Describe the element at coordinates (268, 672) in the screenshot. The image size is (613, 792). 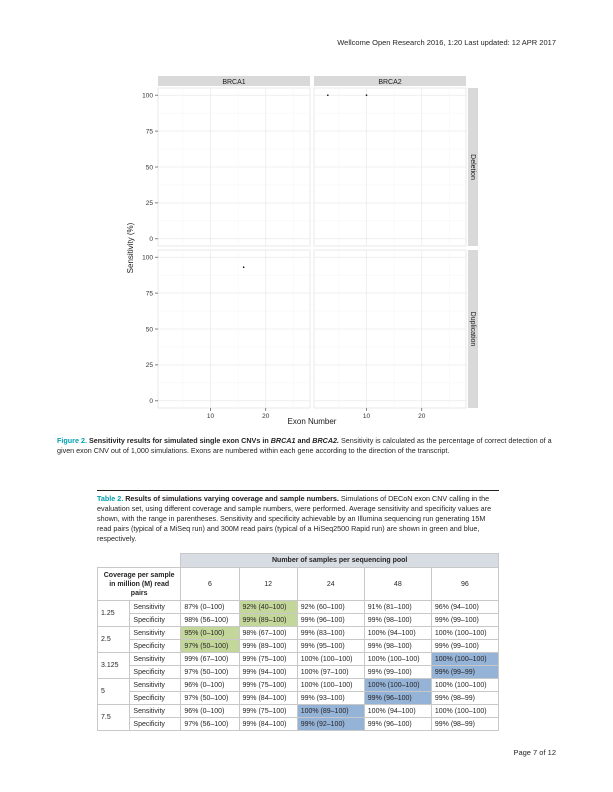
I see `value-cell: 99% (94–100)` at that location.